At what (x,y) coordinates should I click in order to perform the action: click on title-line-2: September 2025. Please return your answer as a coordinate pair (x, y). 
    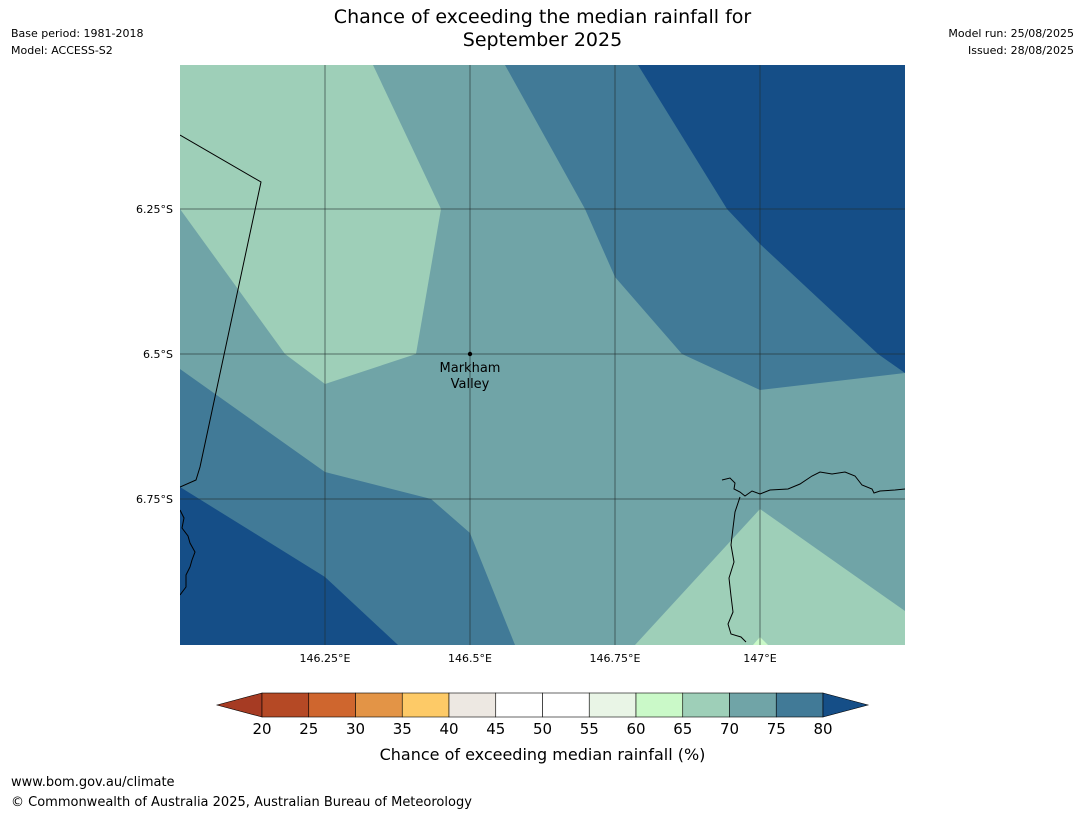
    Looking at the image, I should click on (542, 40).